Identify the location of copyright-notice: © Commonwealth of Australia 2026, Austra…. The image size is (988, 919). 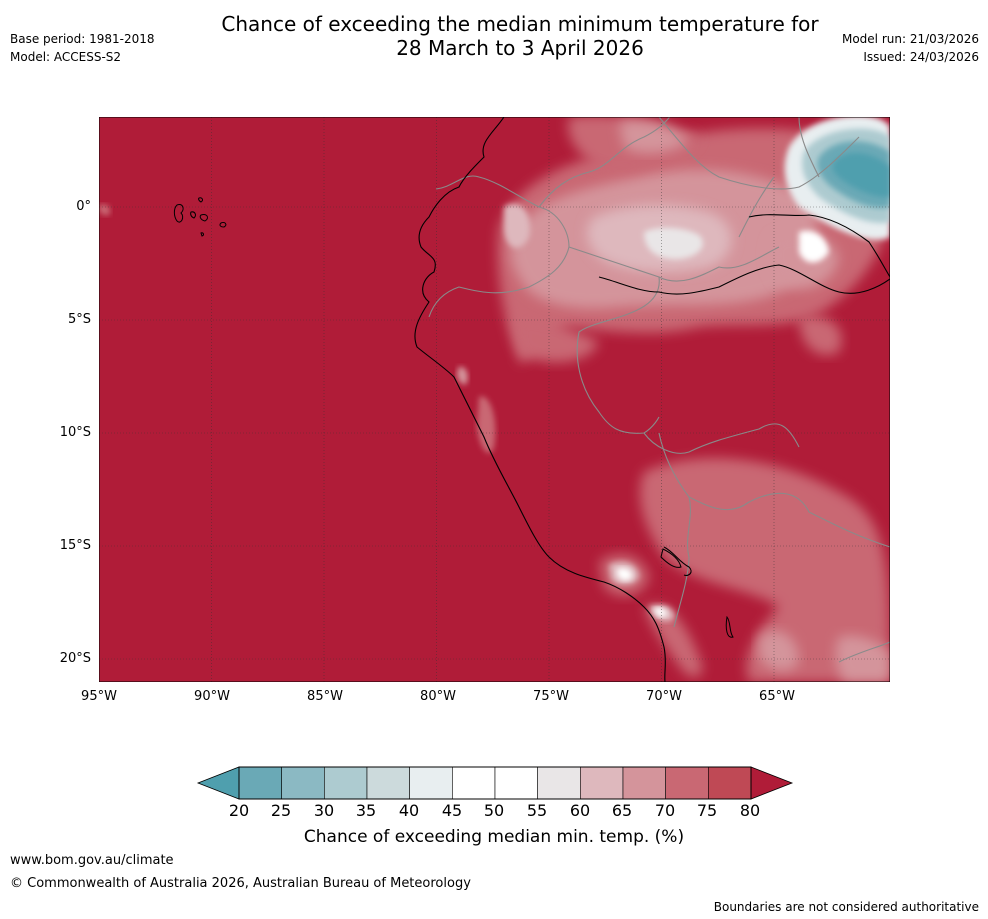
(240, 883).